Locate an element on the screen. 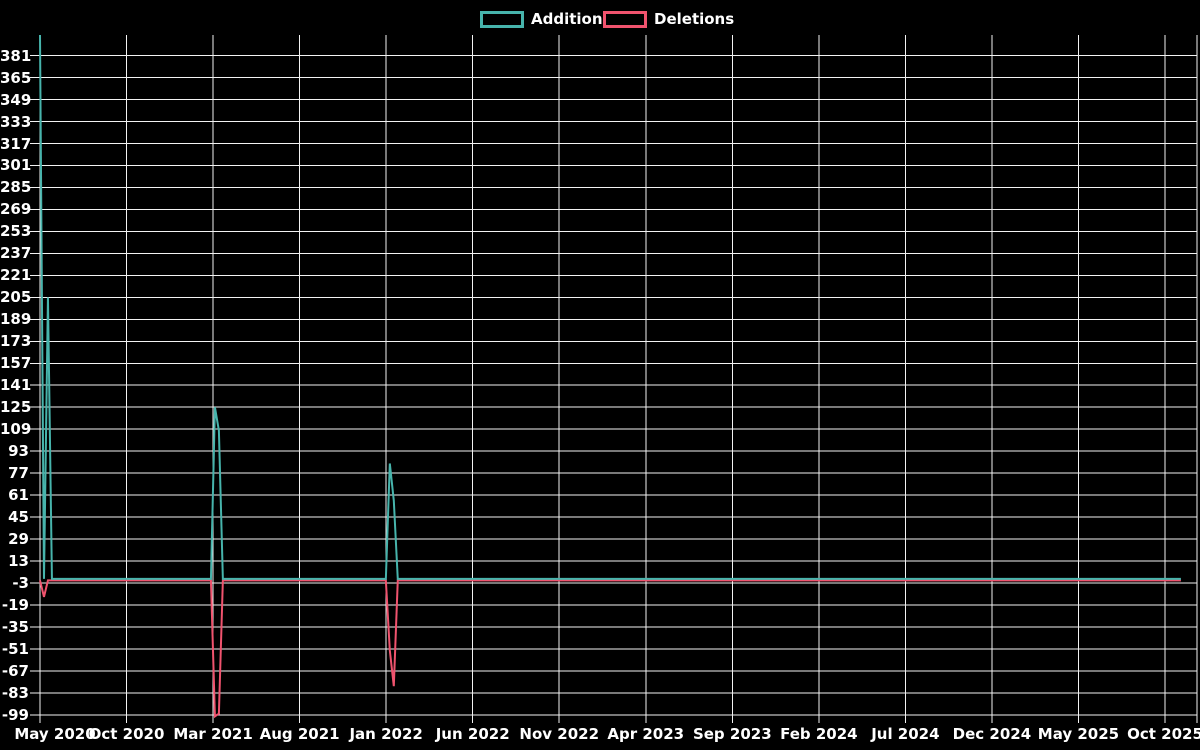 The height and width of the screenshot is (750, 1200). y-tick-label: 77 is located at coordinates (18, 473).